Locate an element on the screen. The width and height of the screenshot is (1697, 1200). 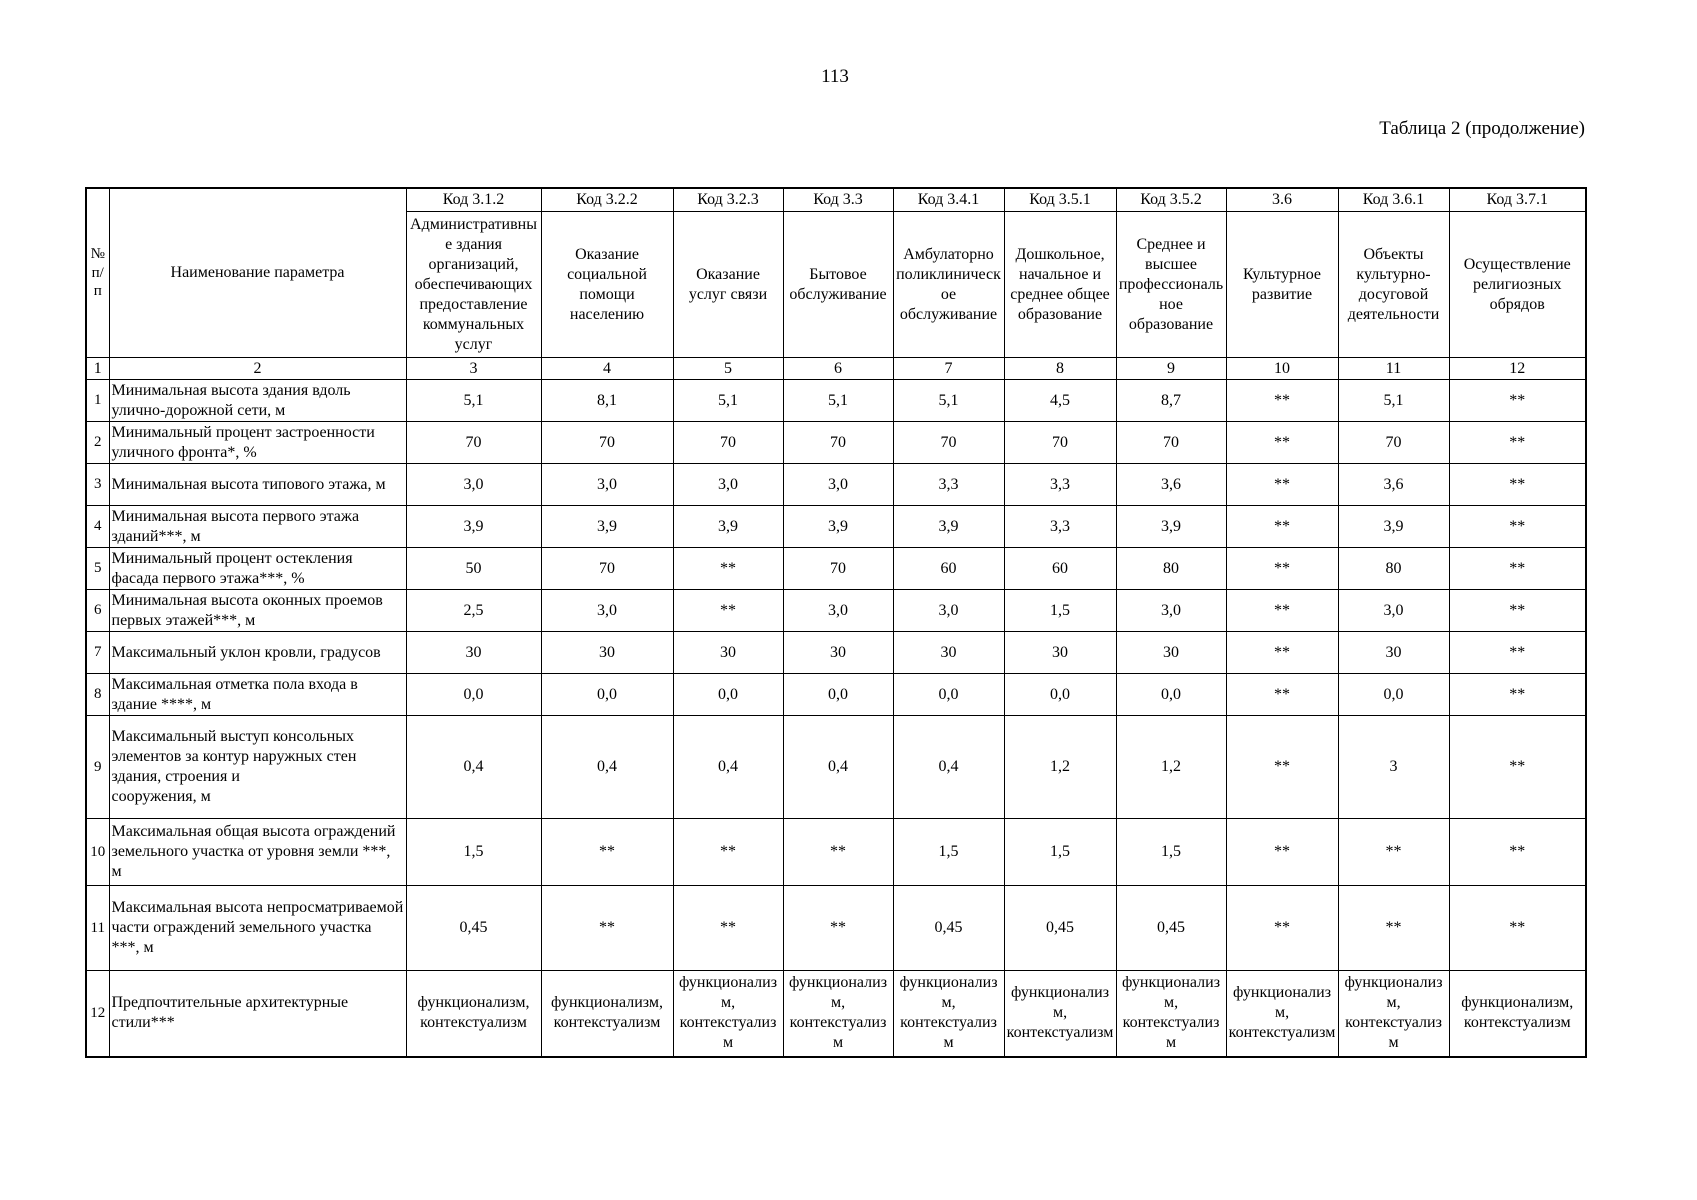
value-cell: 3,6 is located at coordinates (1171, 484).